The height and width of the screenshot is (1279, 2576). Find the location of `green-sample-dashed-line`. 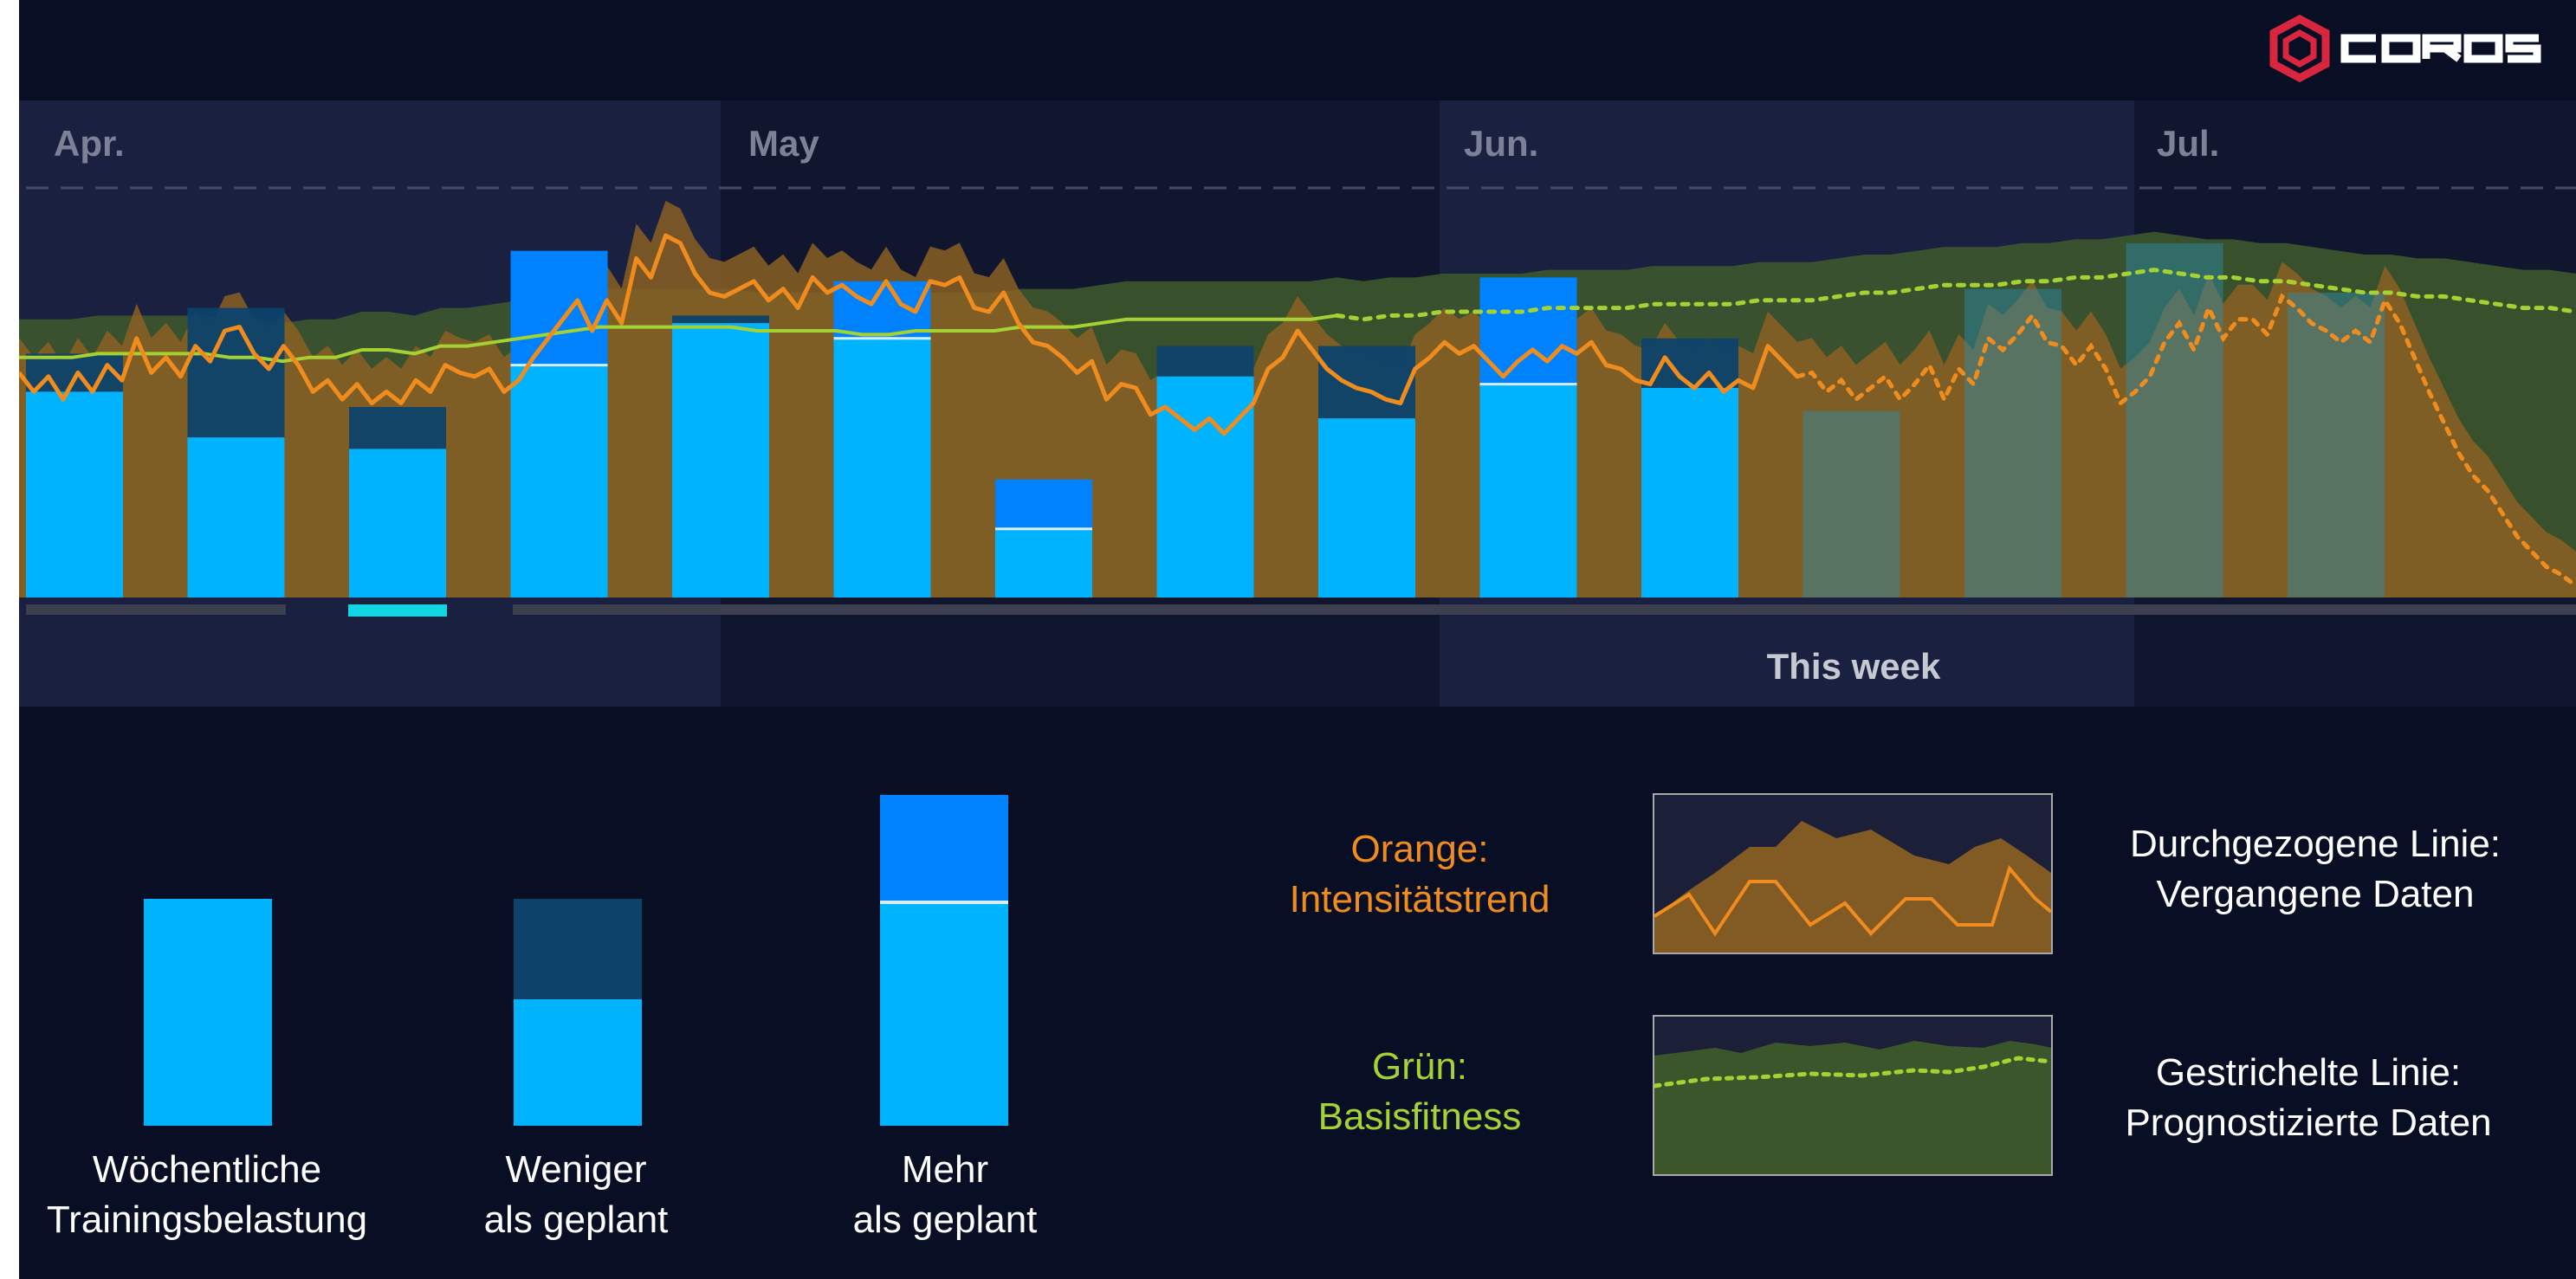

green-sample-dashed-line is located at coordinates (1852, 1072).